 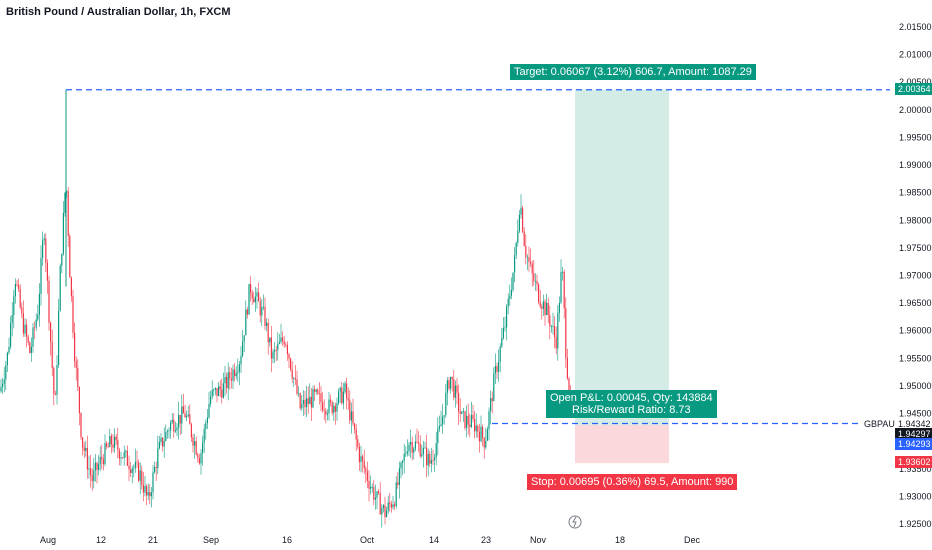 What do you see at coordinates (915, 137) in the screenshot?
I see `y-tick-label: 1.99500` at bounding box center [915, 137].